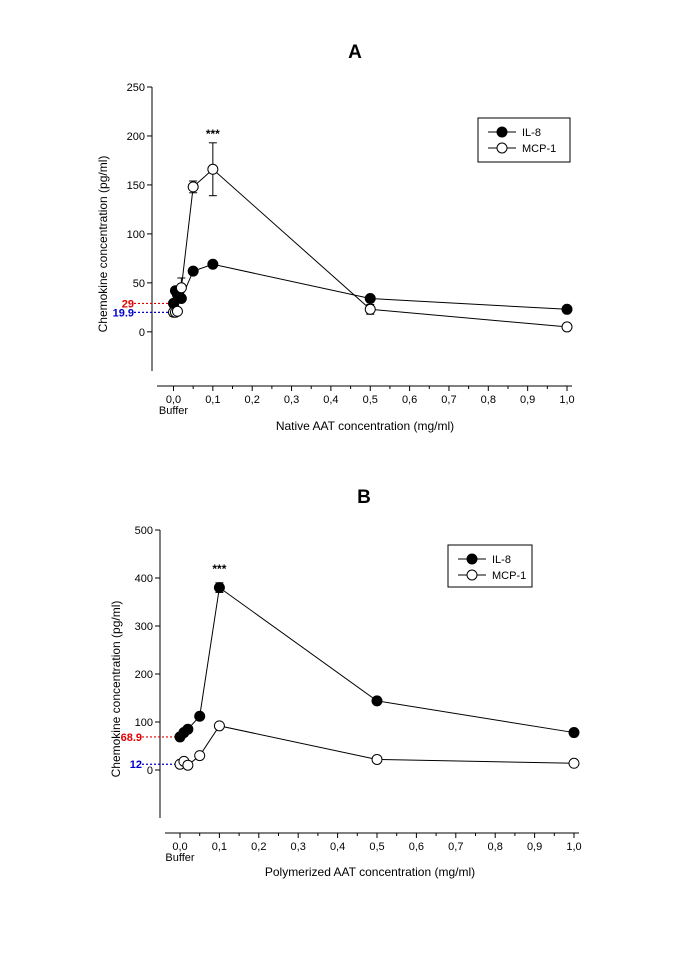 This screenshot has height=969, width=685. I want to click on panel-title: A, so click(355, 52).